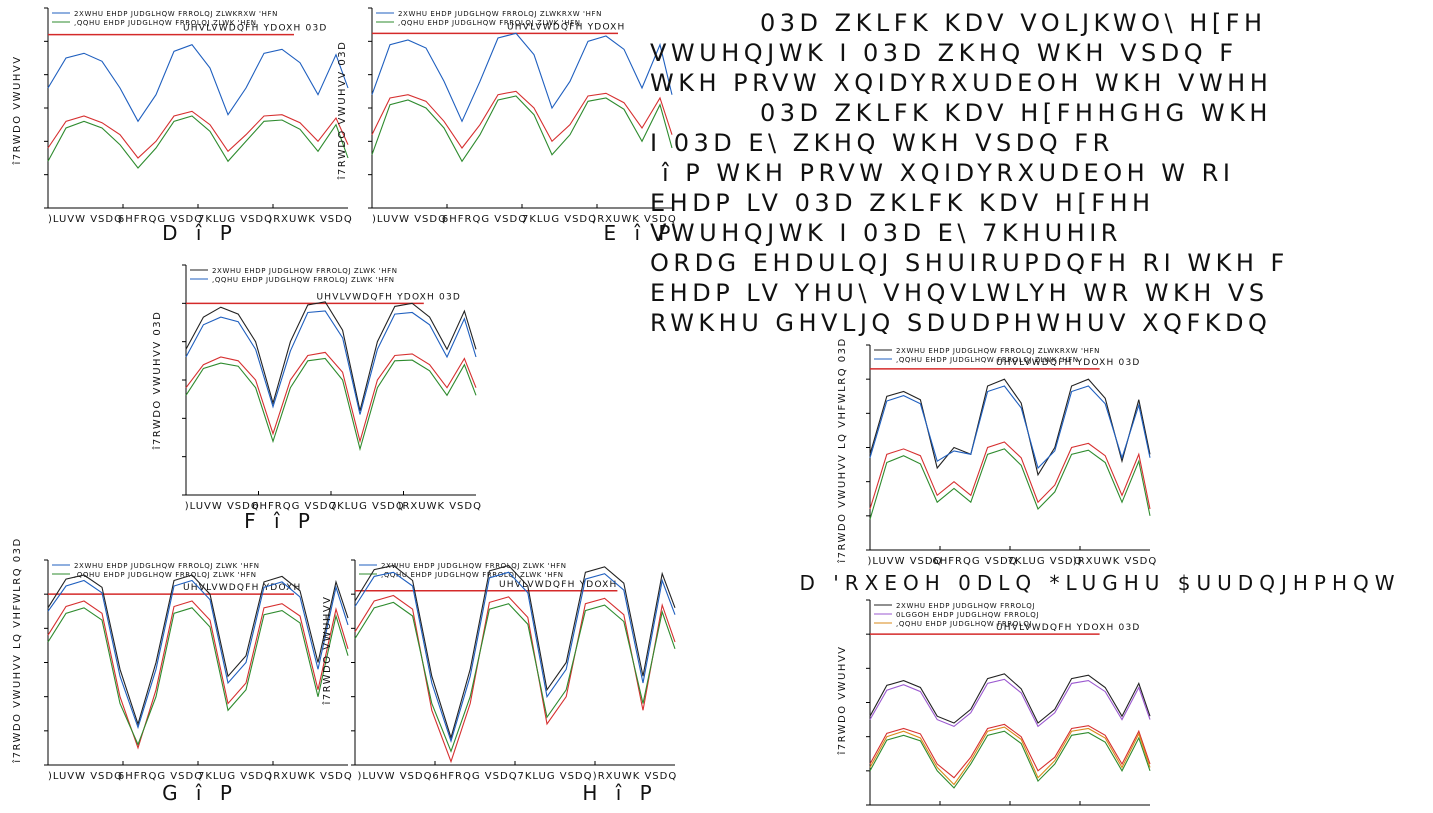 This screenshot has height=813, width=1433. I want to click on subfigure-caption: D 'RXEOH 0DLQ *LUGHU $UUDQJHPHQW, so click(1099, 583).